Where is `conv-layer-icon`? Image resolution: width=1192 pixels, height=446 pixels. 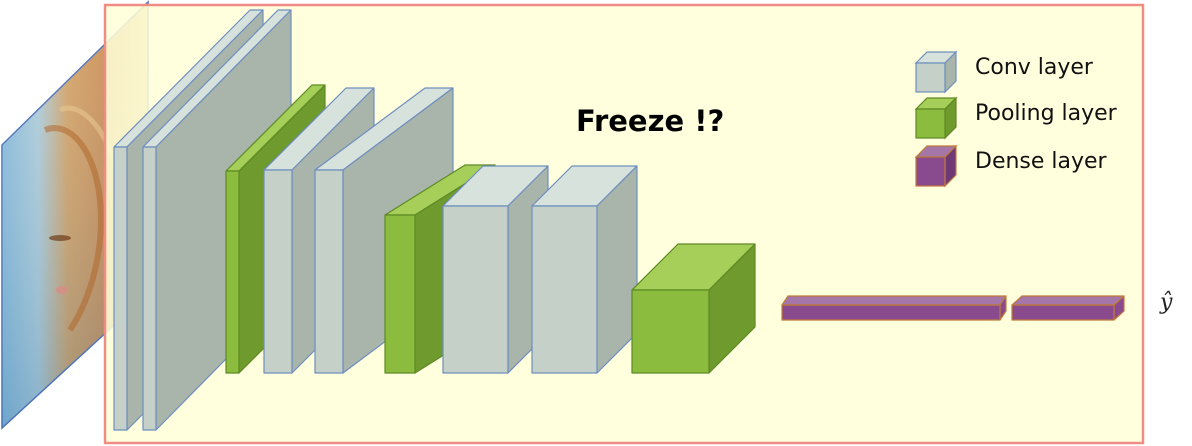
conv-layer-icon is located at coordinates (936, 72).